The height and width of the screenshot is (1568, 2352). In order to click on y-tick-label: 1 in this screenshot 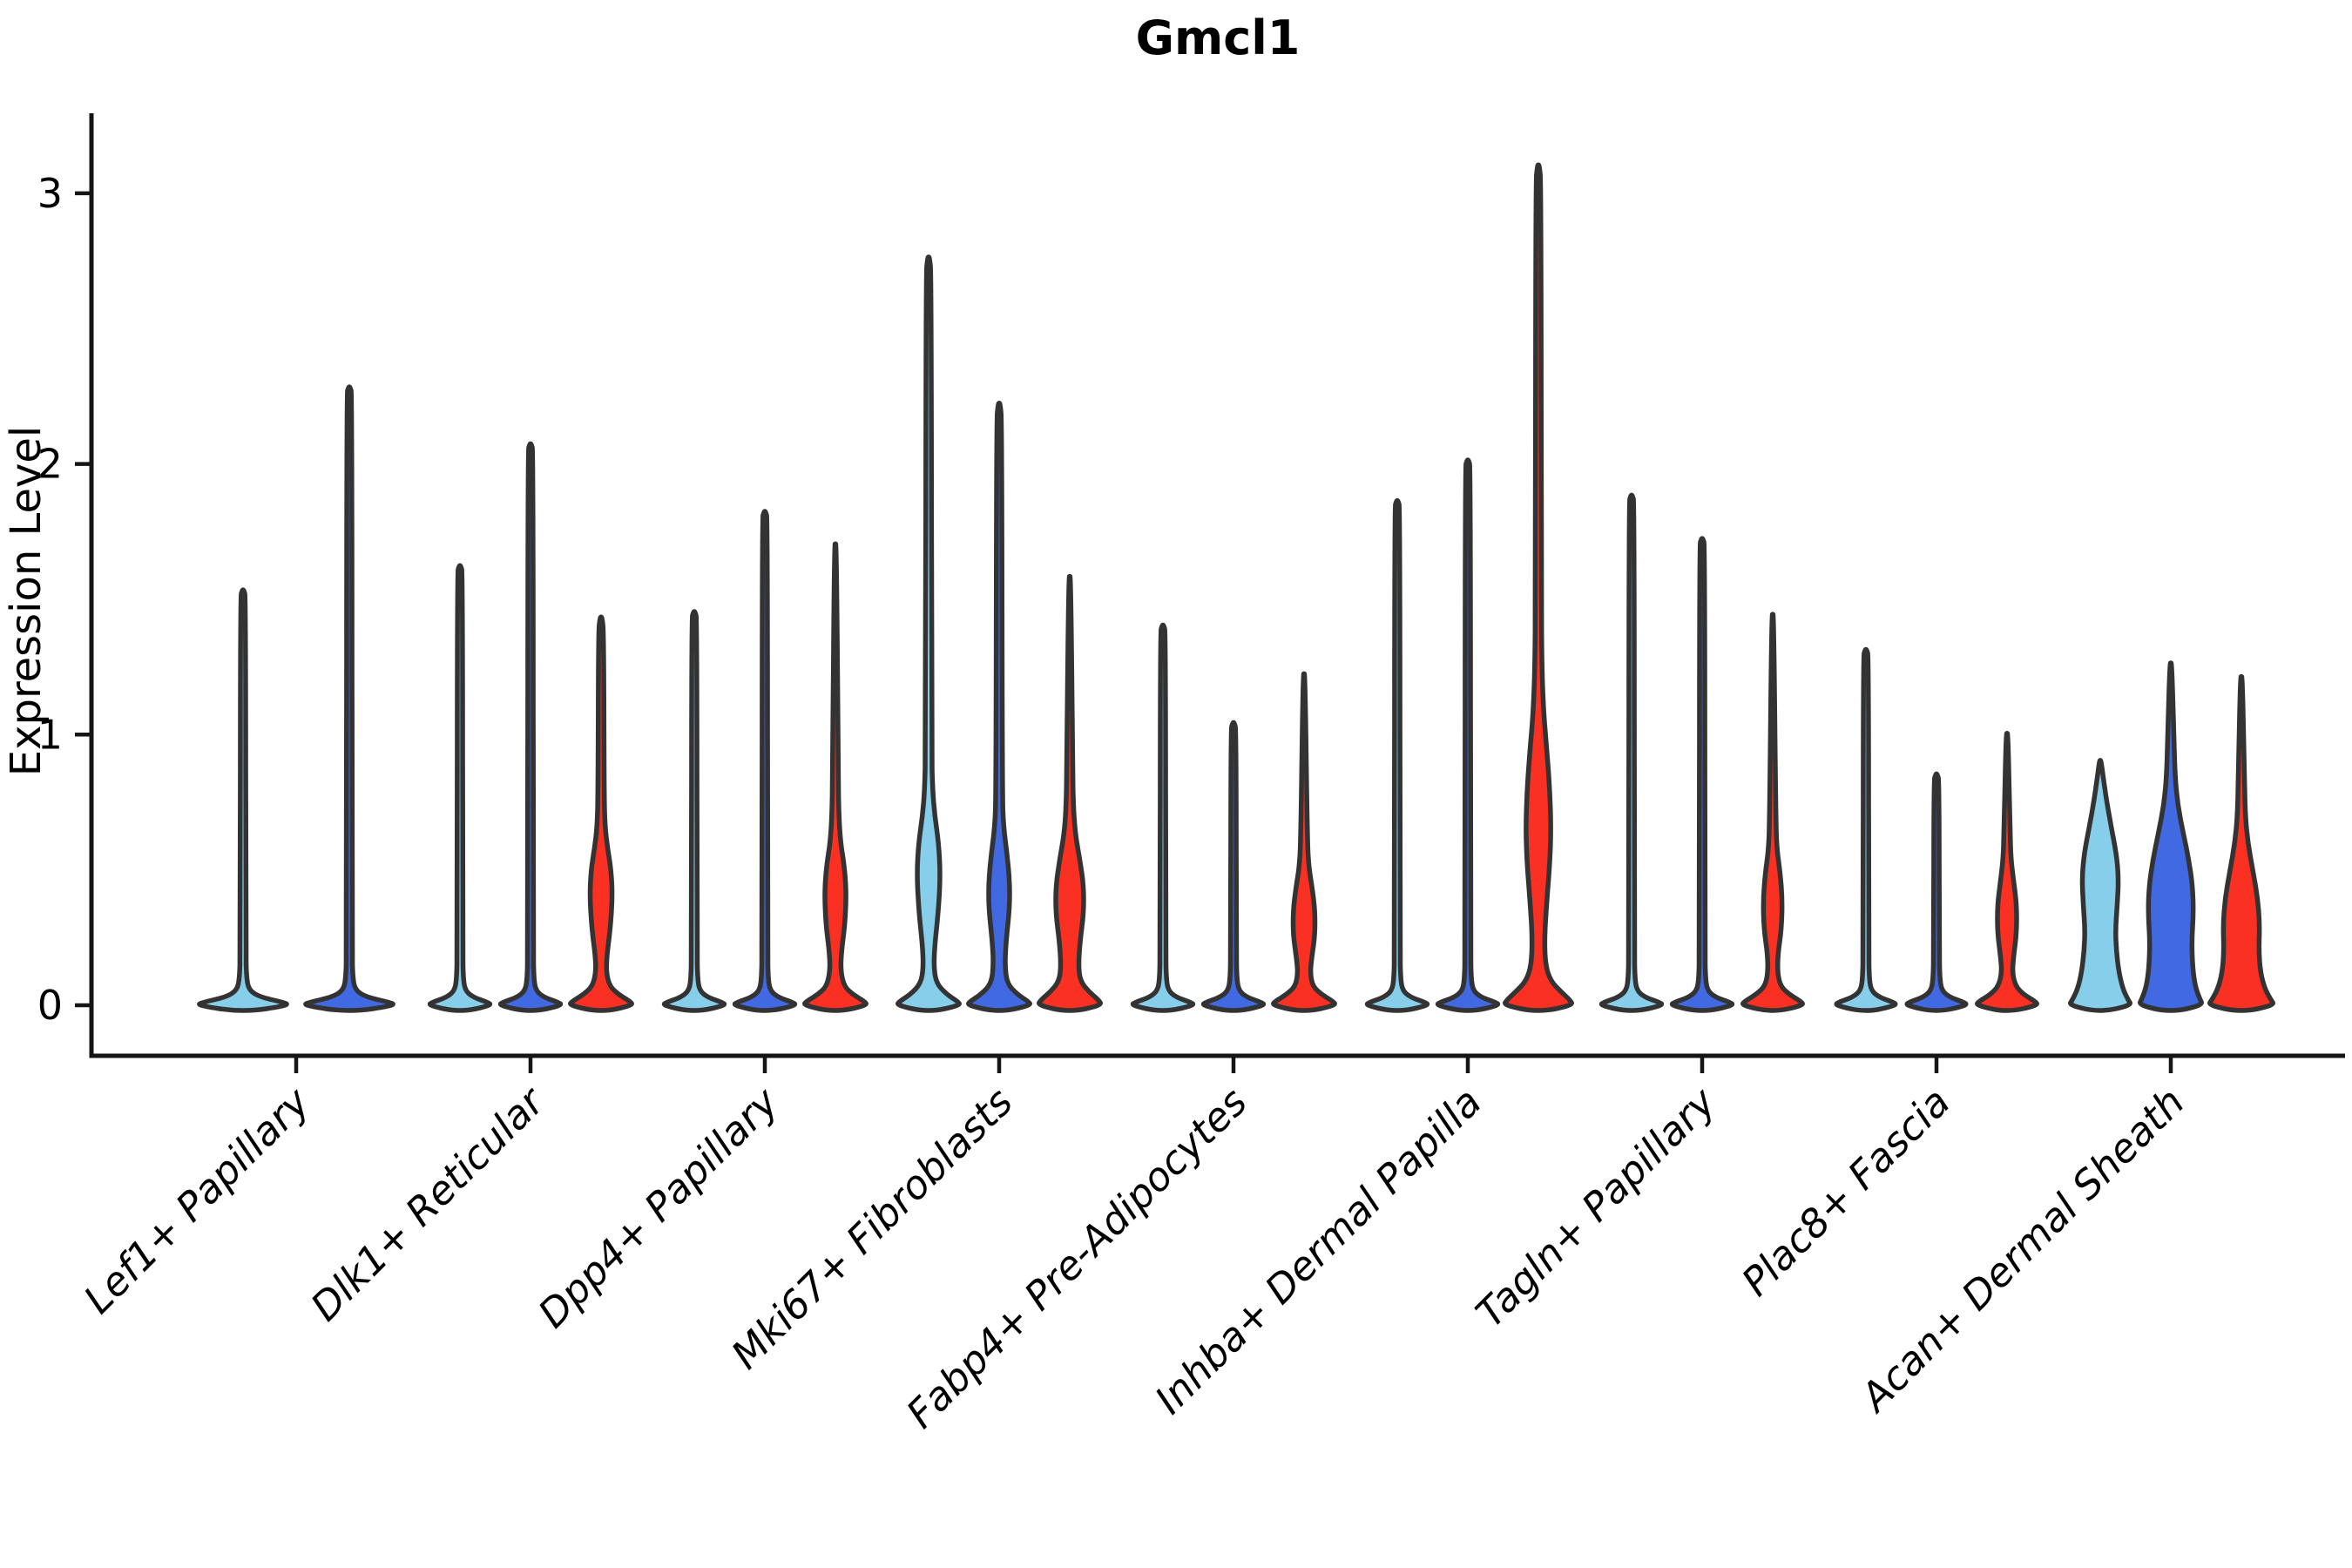, I will do `click(50, 734)`.